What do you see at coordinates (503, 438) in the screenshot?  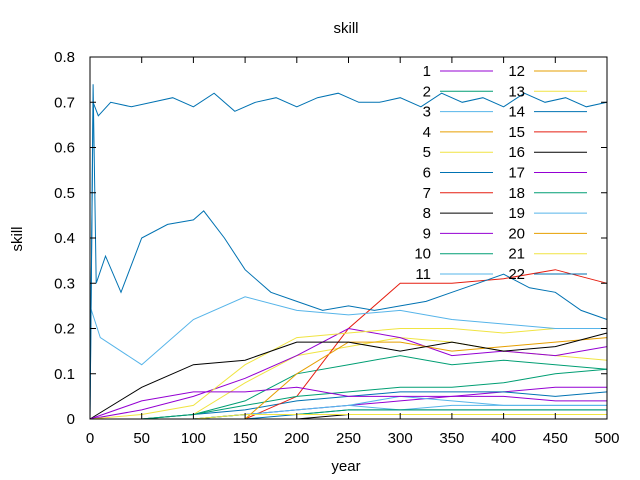 I see `x-tick-label: 400` at bounding box center [503, 438].